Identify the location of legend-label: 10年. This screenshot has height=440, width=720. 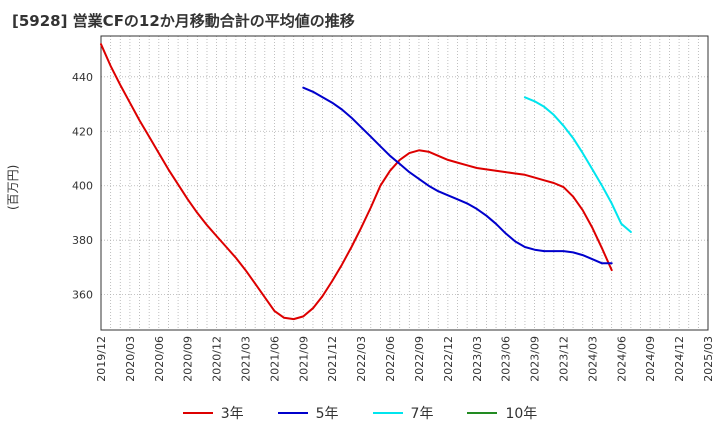
(521, 414).